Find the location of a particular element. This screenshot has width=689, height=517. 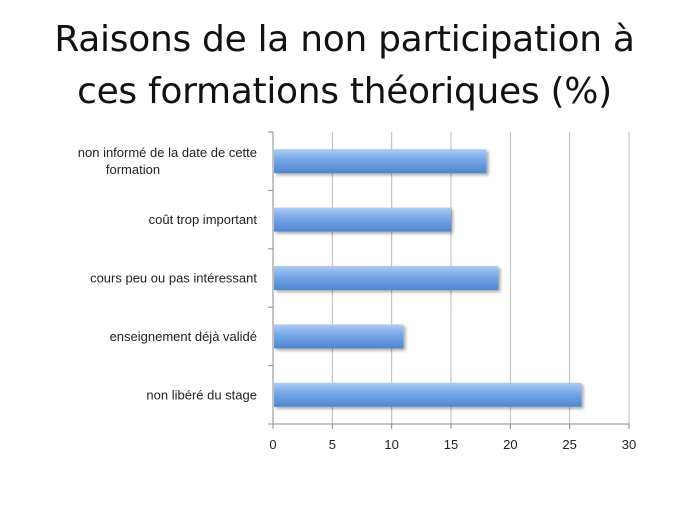

category-label: enseignement déjà validé is located at coordinates (183, 336).